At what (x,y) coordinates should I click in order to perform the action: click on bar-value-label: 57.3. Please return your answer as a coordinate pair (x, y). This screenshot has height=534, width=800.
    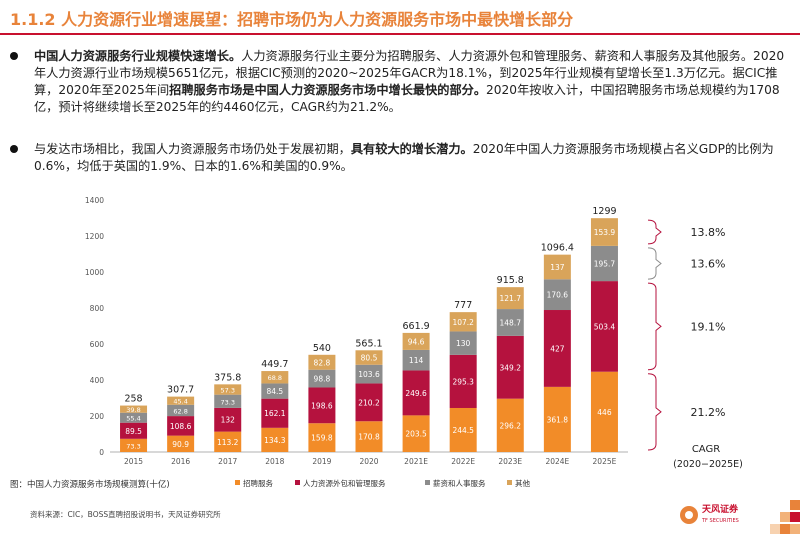
    Looking at the image, I should click on (227, 391).